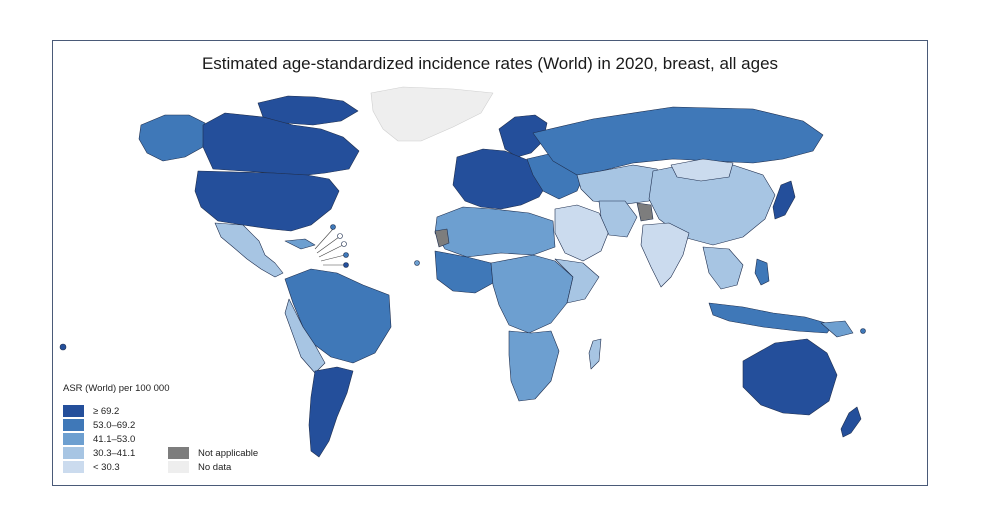  What do you see at coordinates (577, 281) in the screenshot?
I see `region-east-africa` at bounding box center [577, 281].